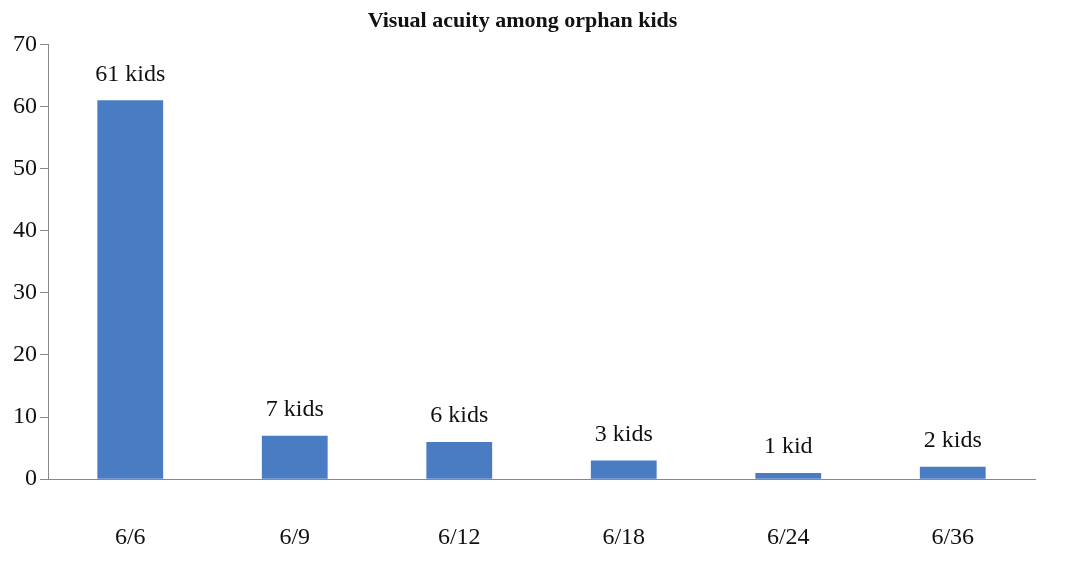 This screenshot has width=1065, height=588. What do you see at coordinates (952, 439) in the screenshot?
I see `data-label: 2 kids` at bounding box center [952, 439].